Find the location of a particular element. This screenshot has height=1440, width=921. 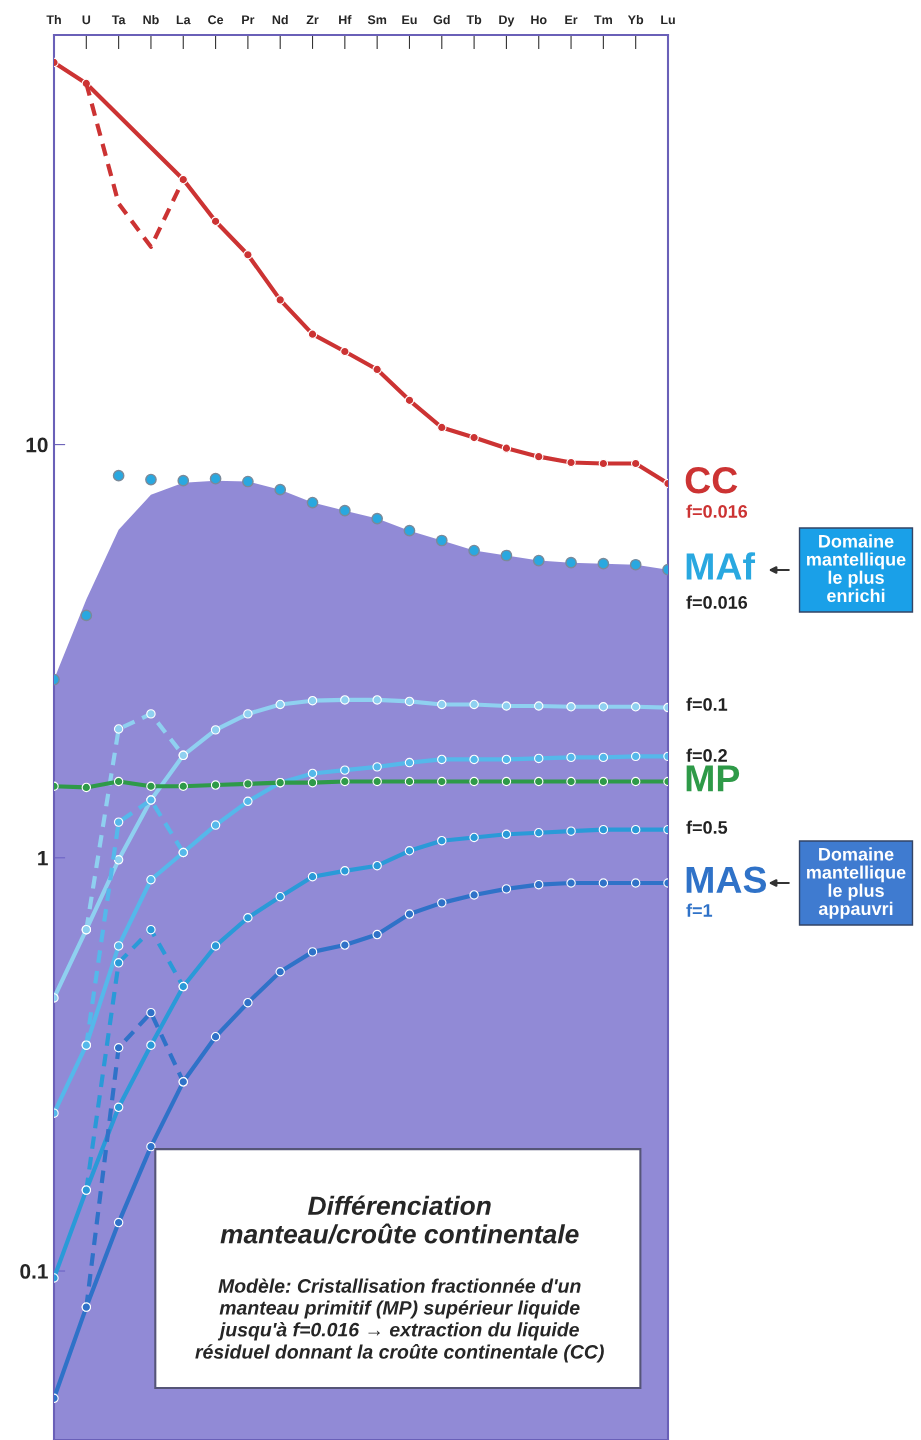

x-tick-label: Lu is located at coordinates (668, 20).